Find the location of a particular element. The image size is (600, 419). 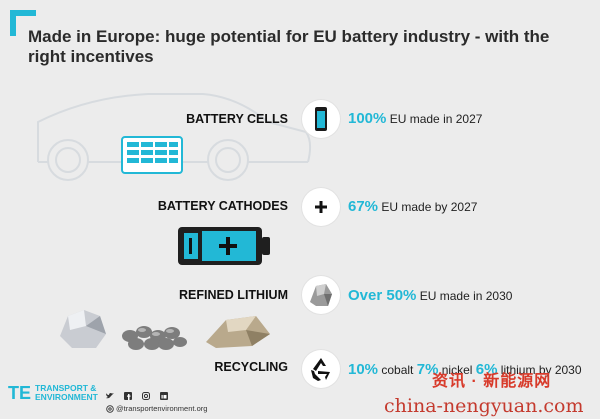

stat-recycling: 10% cobalt 7% nickel 6% lithium by 2030 is located at coordinates (465, 369).